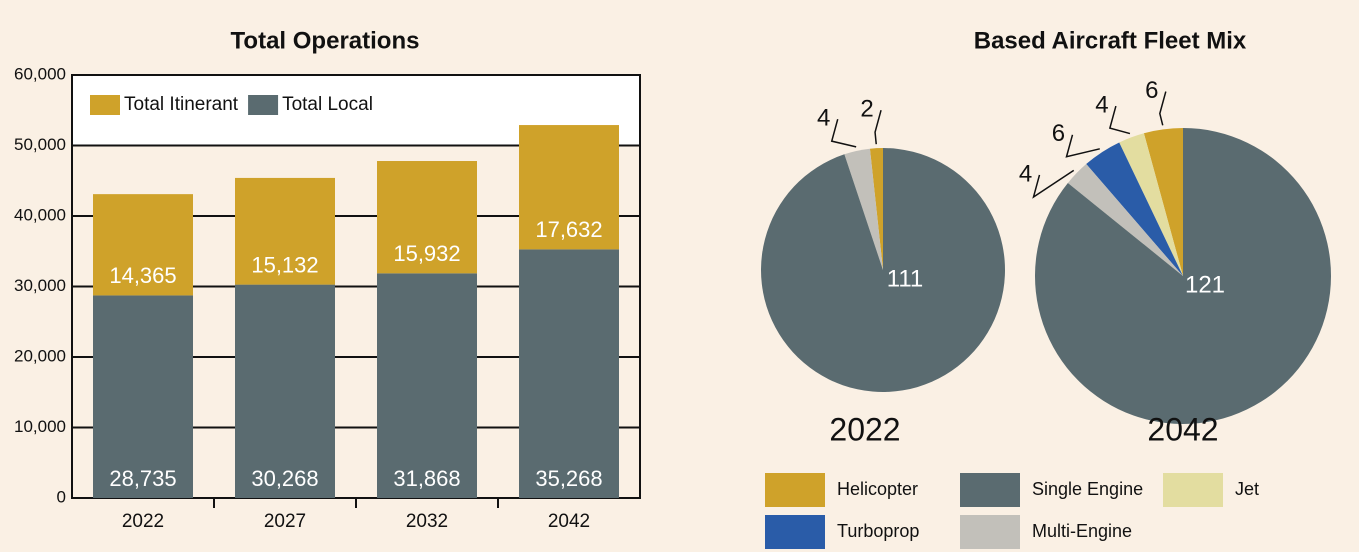  I want to click on value-label: 111, so click(905, 278).